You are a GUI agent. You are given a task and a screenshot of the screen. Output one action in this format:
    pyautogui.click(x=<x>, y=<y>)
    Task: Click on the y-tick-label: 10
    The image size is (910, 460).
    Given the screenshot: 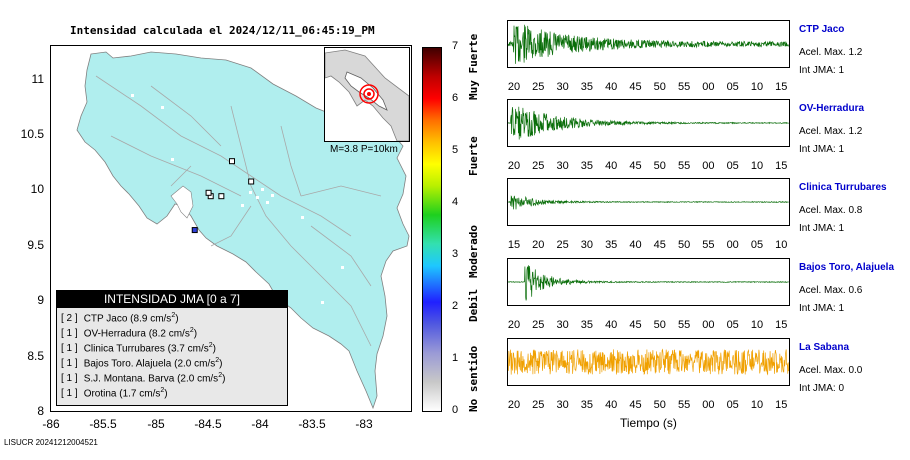 What is the action you would take?
    pyautogui.click(x=37, y=189)
    